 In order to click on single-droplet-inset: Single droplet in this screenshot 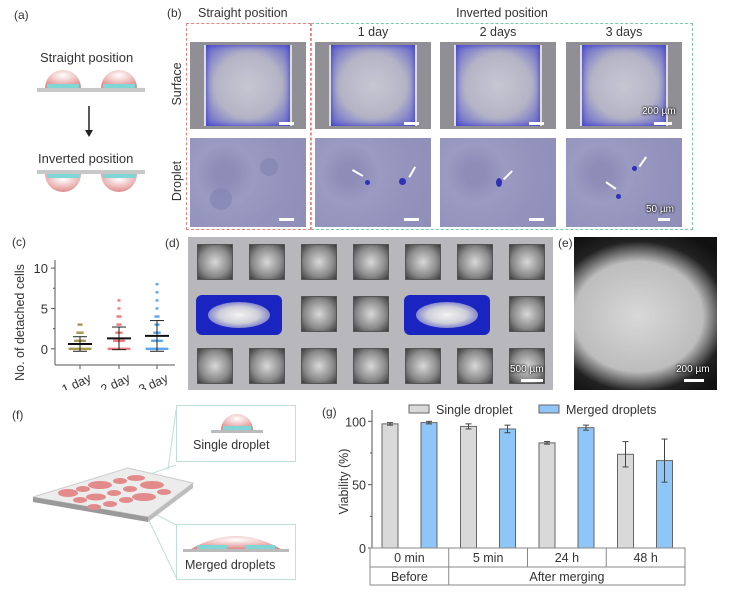, I will do `click(236, 433)`.